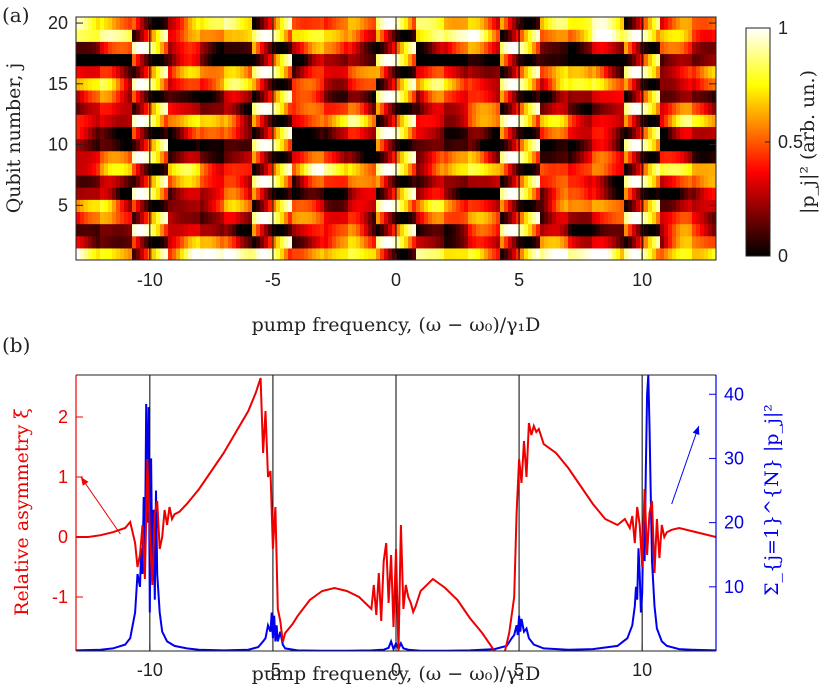  I want to click on left-y-tick-label: 0, so click(63, 537).